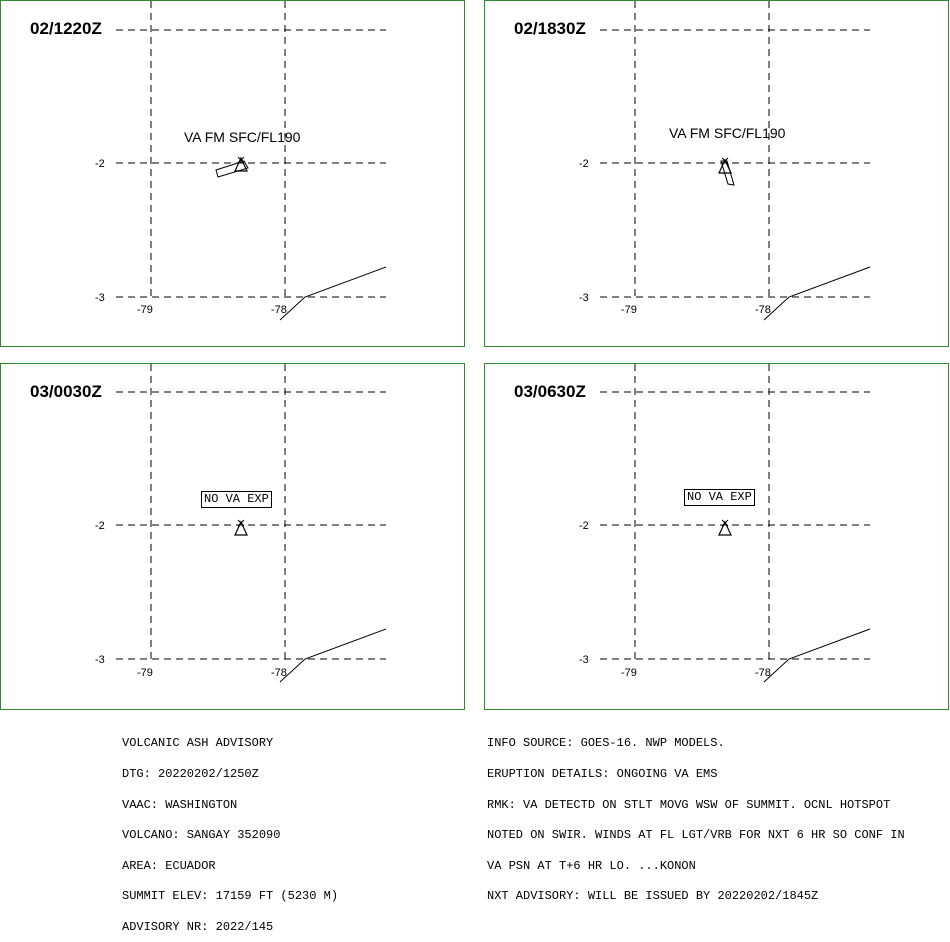 The width and height of the screenshot is (950, 942). Describe the element at coordinates (232, 169) in the screenshot. I see `ash-cloud-polygon` at that location.